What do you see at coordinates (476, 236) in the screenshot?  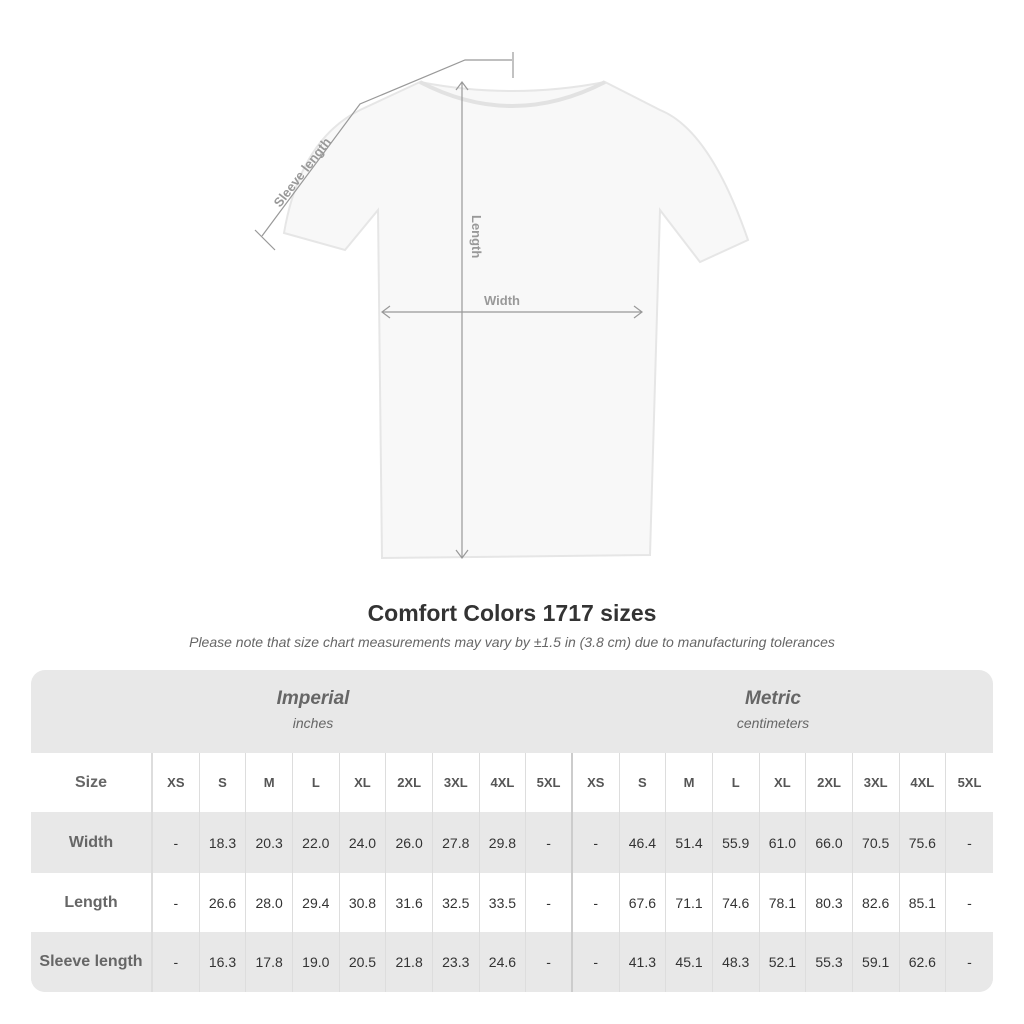 I see `length-label: Length` at bounding box center [476, 236].